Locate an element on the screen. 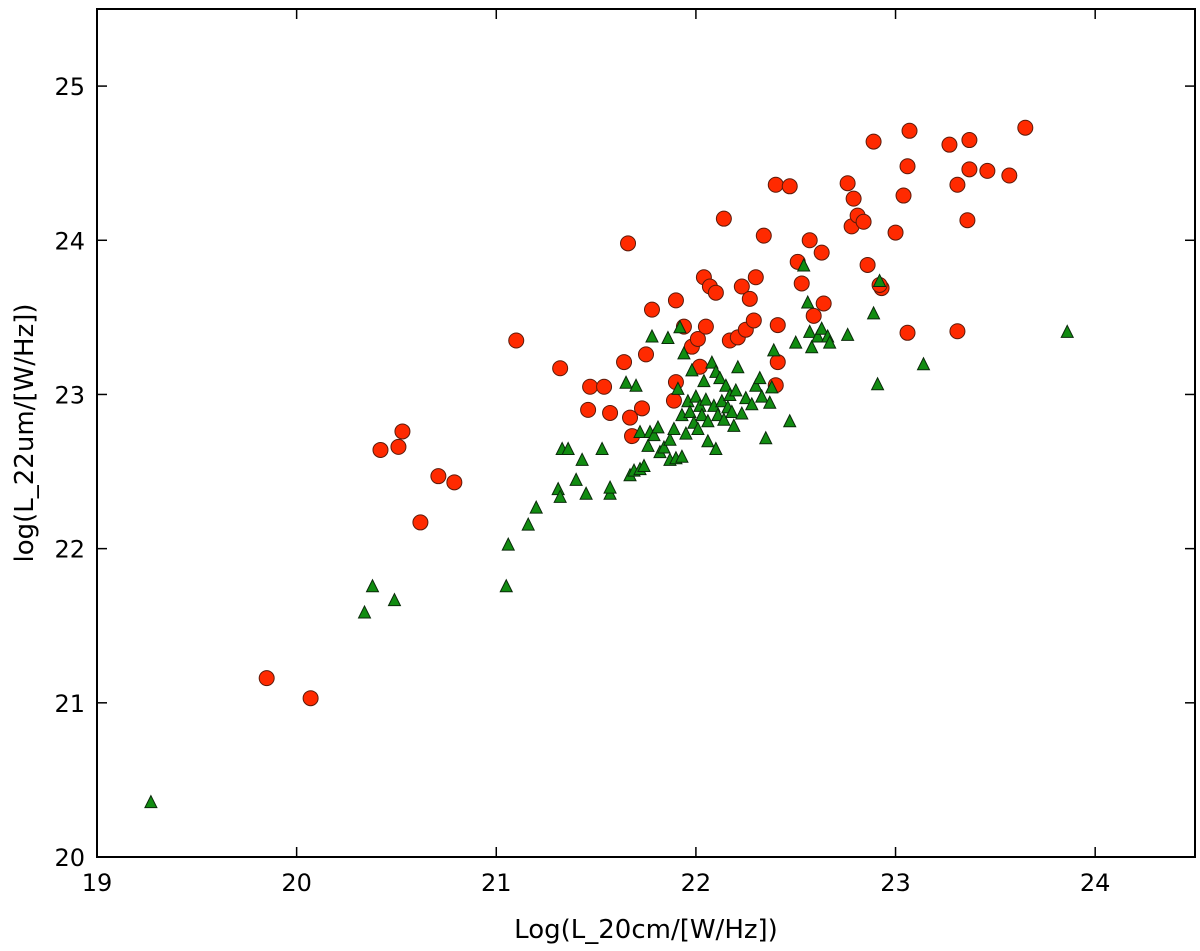 The image size is (1200, 951). x-tick-label: 23 is located at coordinates (895, 883).